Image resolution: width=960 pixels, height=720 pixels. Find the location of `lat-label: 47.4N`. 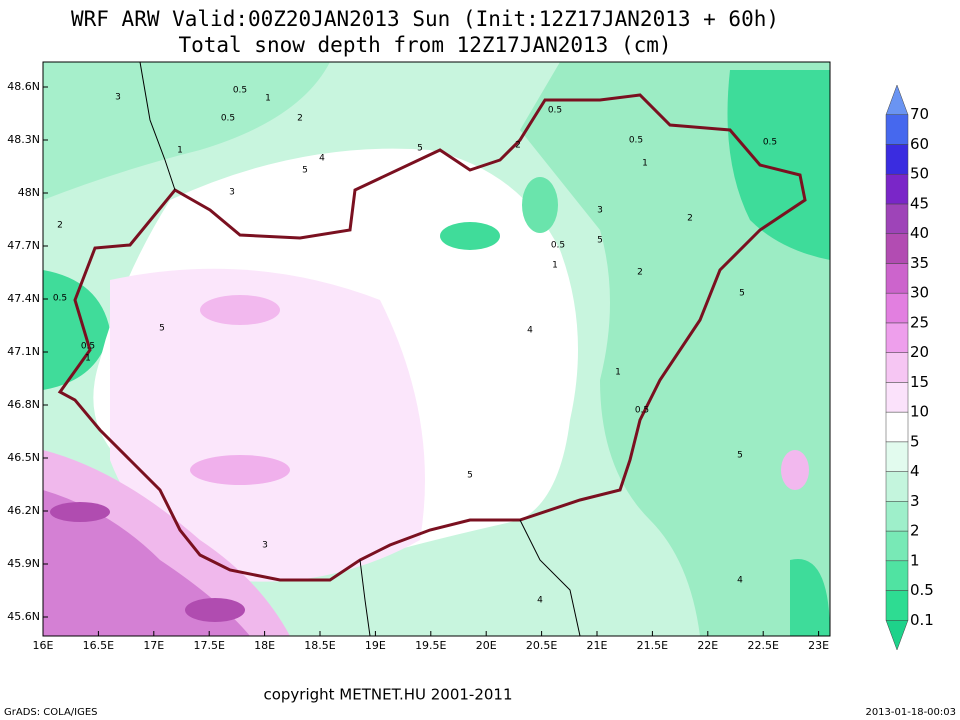

lat-label: 47.4N is located at coordinates (23, 298).